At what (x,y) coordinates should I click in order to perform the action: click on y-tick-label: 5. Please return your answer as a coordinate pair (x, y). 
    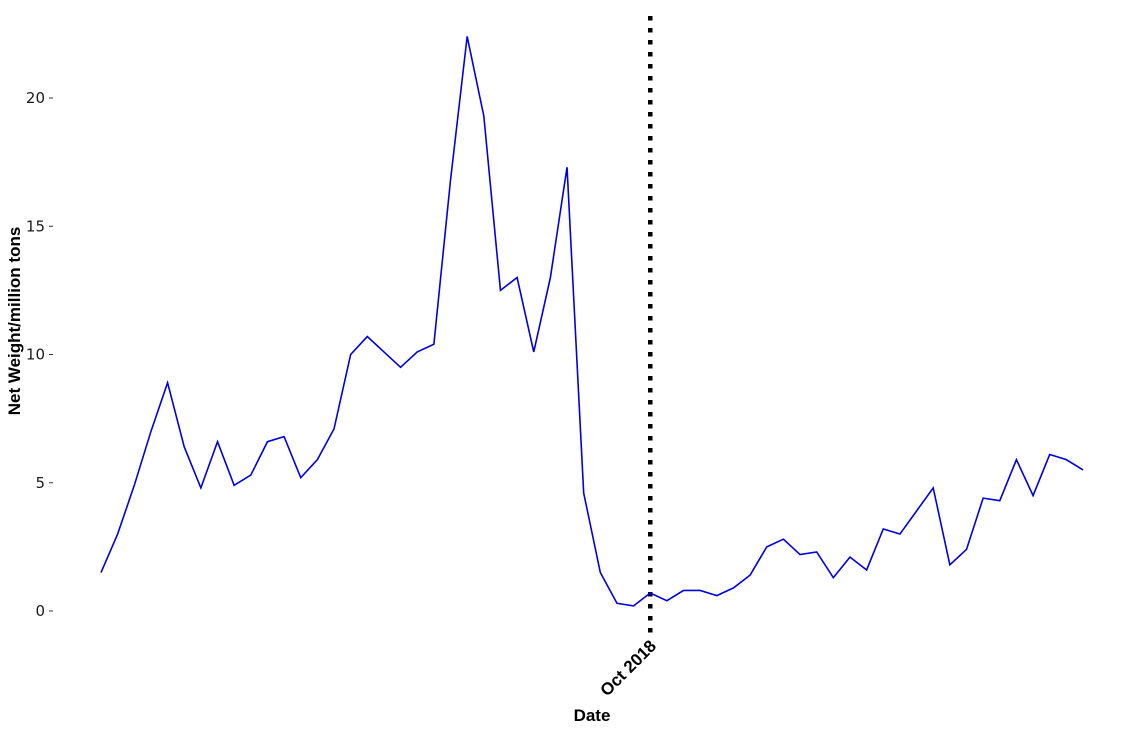
    Looking at the image, I should click on (40, 483).